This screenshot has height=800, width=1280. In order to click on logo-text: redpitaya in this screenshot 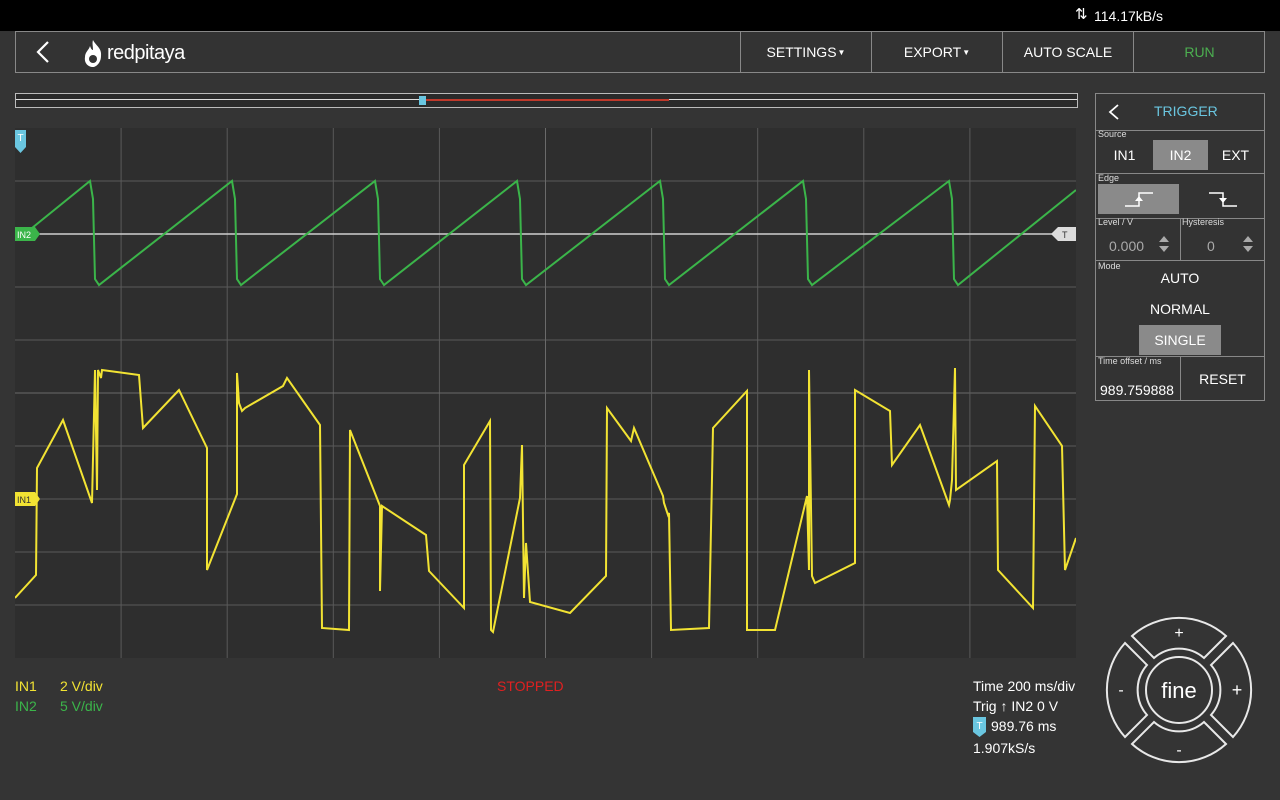, I will do `click(146, 52)`.